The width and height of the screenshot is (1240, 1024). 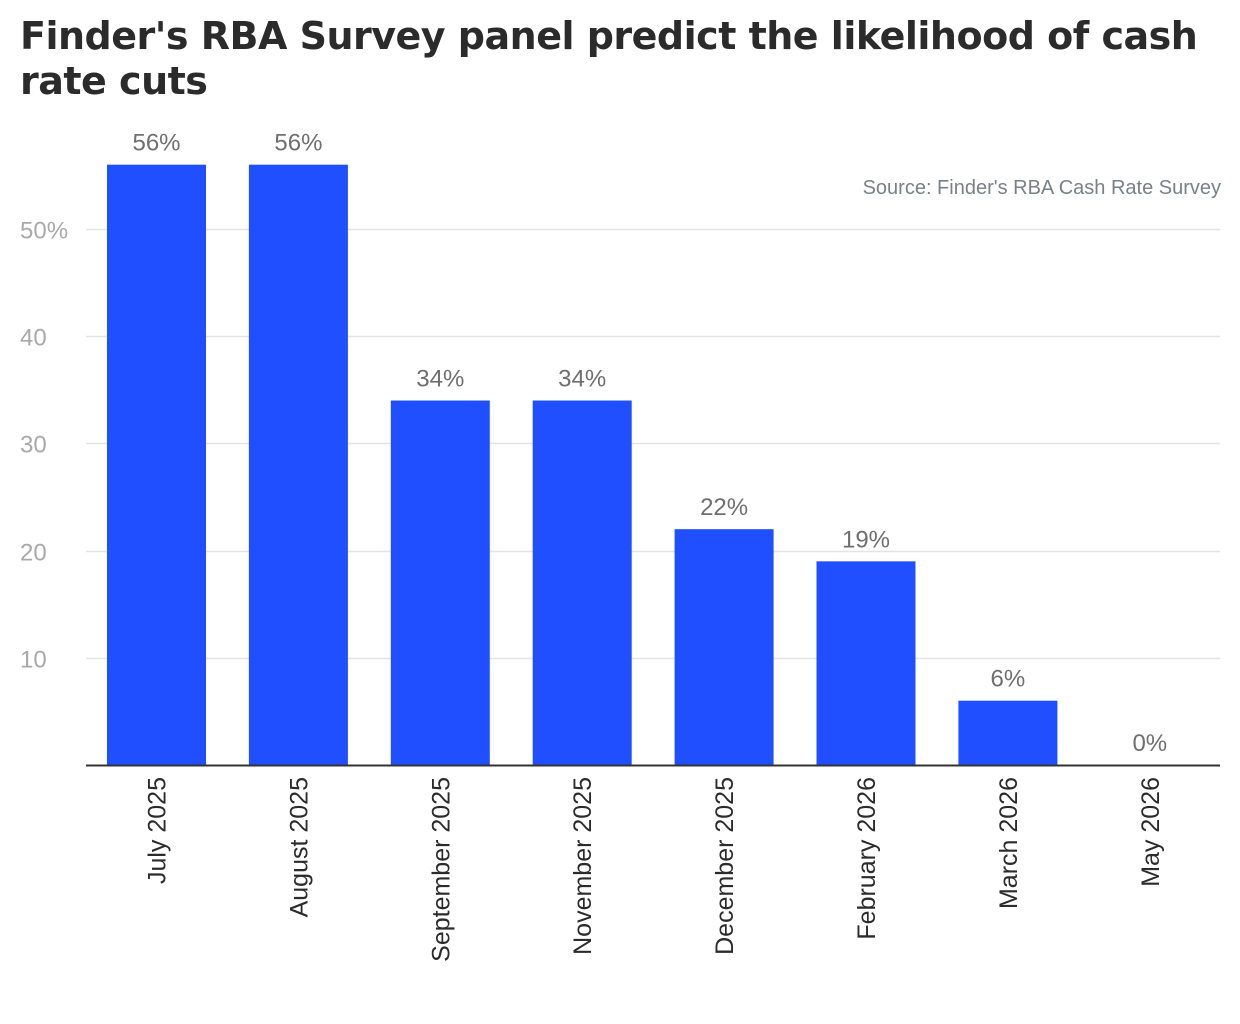 What do you see at coordinates (866, 539) in the screenshot?
I see `data-label: 19%` at bounding box center [866, 539].